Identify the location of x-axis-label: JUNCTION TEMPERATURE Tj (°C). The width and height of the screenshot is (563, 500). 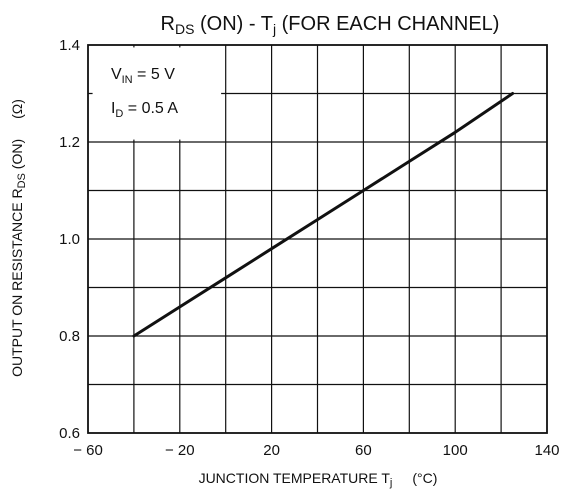
(318, 479).